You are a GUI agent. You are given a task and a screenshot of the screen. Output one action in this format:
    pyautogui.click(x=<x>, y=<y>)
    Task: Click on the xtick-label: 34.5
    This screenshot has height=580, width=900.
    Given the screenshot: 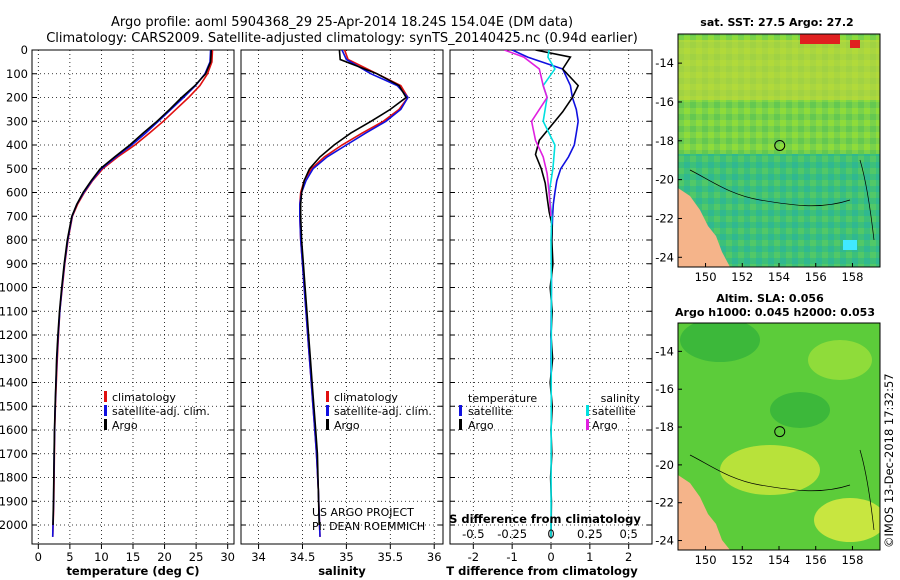 What is the action you would take?
    pyautogui.click(x=303, y=557)
    